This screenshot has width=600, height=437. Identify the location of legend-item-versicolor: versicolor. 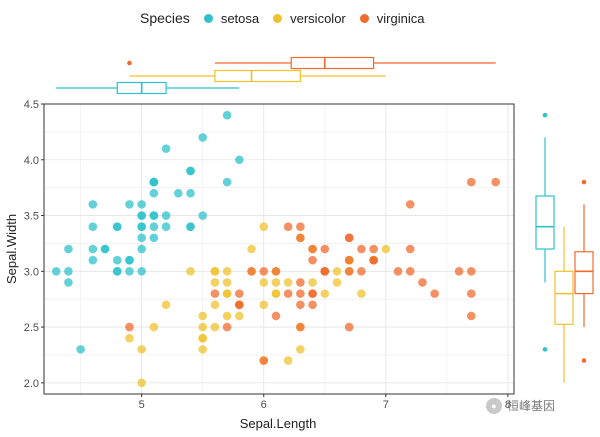
(309, 18).